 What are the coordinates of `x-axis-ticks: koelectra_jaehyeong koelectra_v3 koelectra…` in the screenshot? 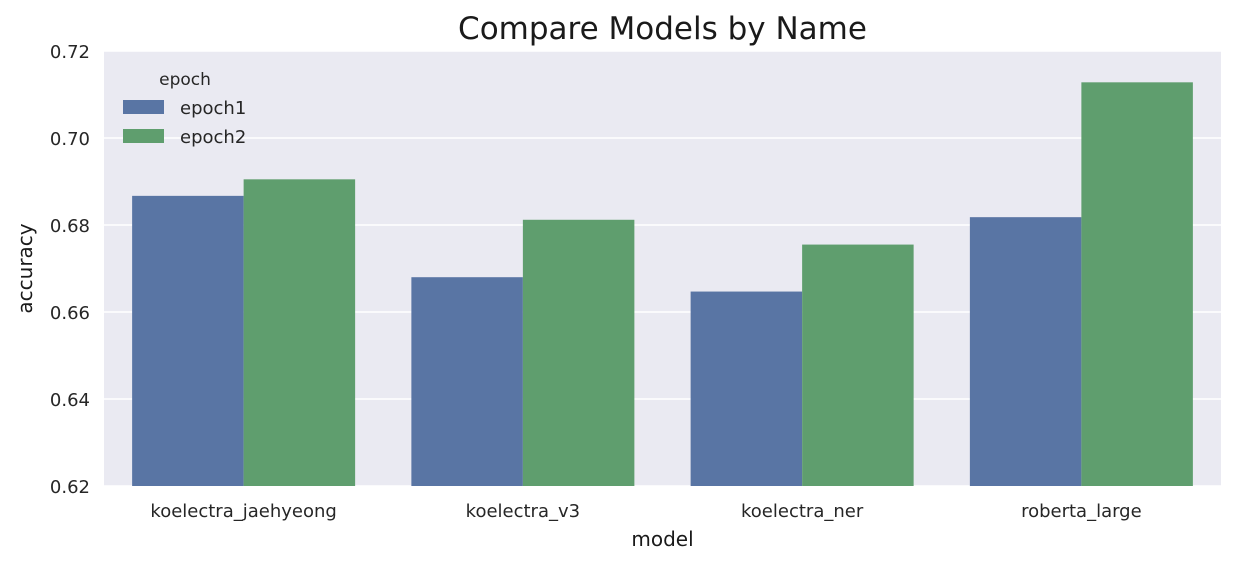 It's located at (645, 511).